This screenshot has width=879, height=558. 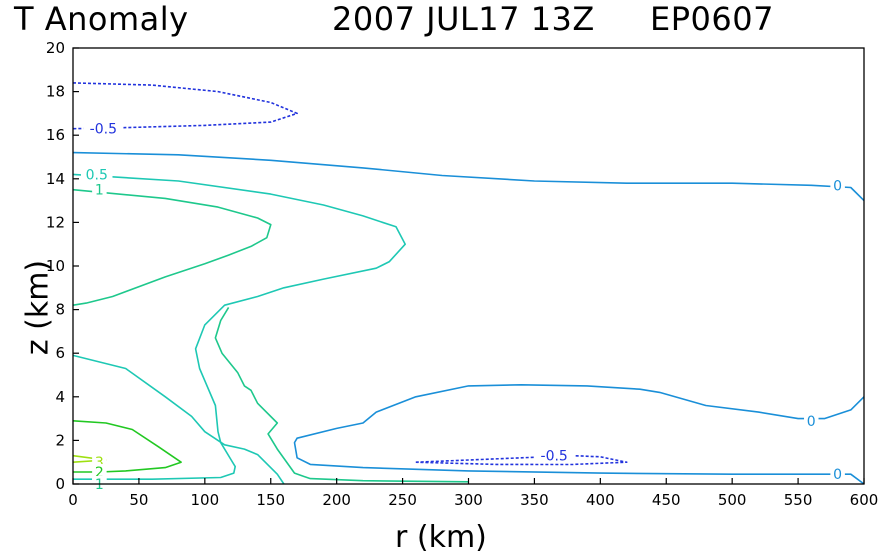 What do you see at coordinates (38, 307) in the screenshot?
I see `y-axis-label: z (km)` at bounding box center [38, 307].